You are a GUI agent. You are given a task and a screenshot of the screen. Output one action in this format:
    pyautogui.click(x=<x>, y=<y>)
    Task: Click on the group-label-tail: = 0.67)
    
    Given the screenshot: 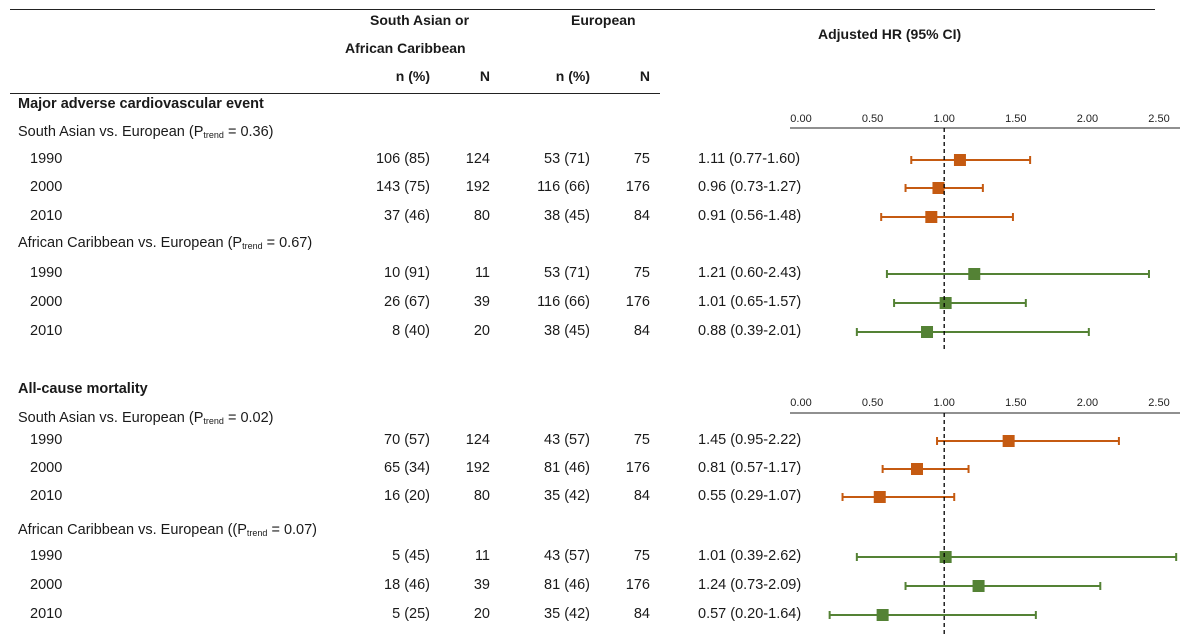 What is the action you would take?
    pyautogui.click(x=287, y=243)
    